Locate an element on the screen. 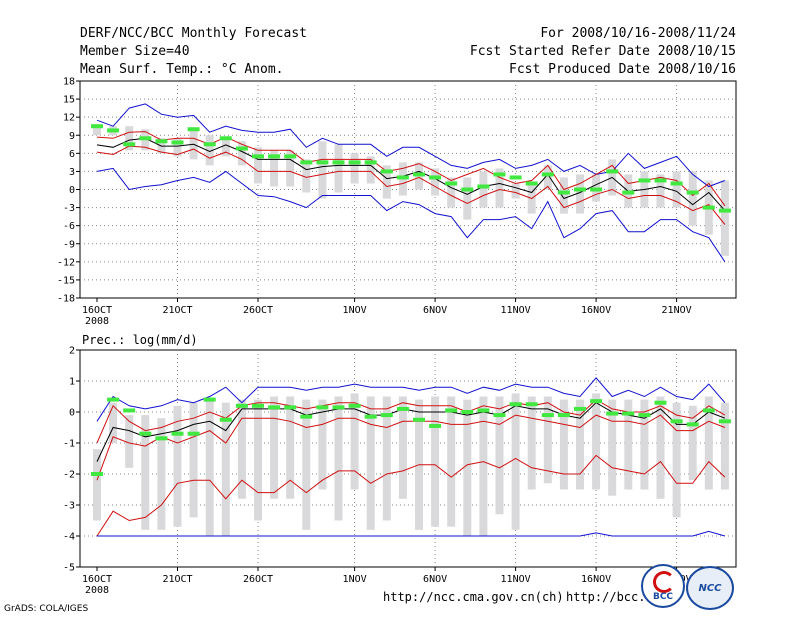 The height and width of the screenshot is (618, 800). started-date: Fcst Started Refer Date 2008/10/15 is located at coordinates (602, 51).